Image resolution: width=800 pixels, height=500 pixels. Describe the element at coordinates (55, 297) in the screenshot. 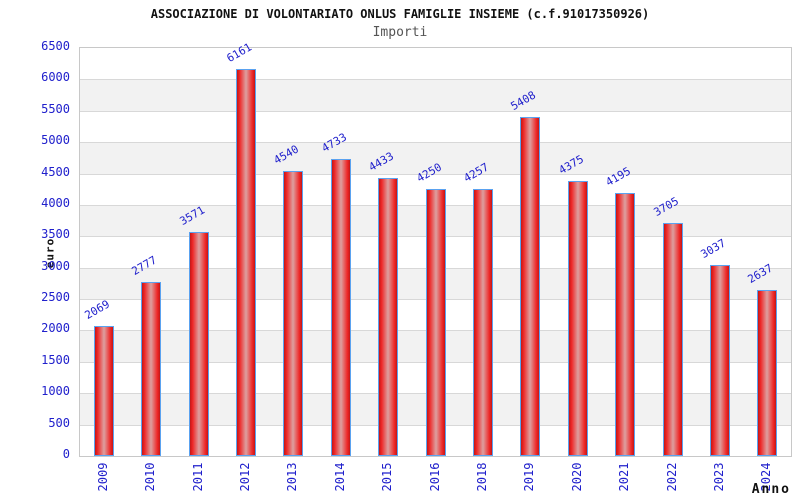

I see `y-tick-label: 2500` at that location.